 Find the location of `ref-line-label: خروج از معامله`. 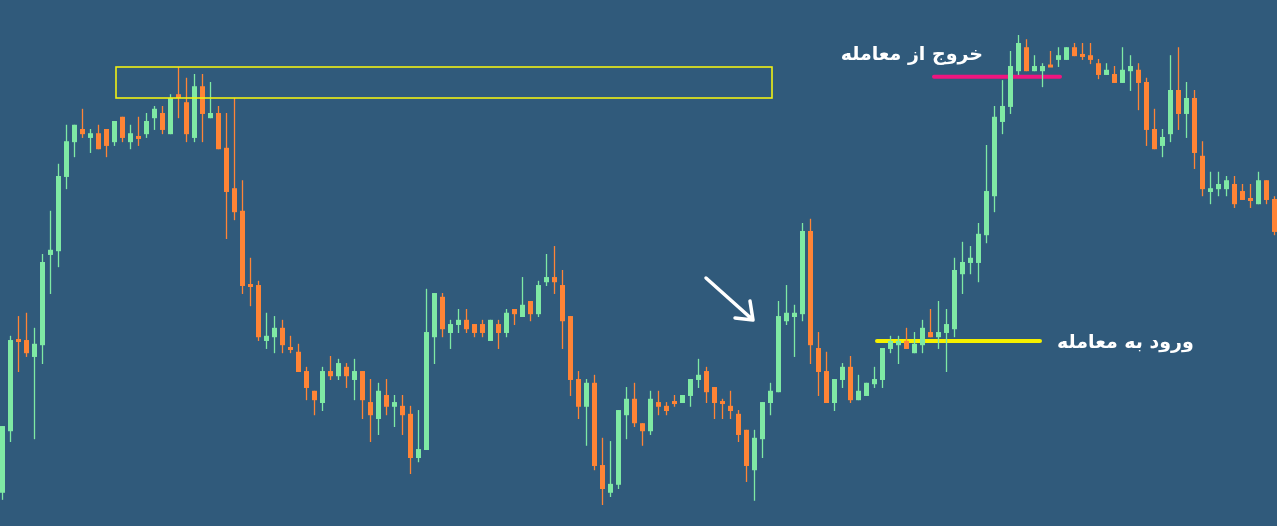

ref-line-label: خروج از معامله is located at coordinates (911, 53).